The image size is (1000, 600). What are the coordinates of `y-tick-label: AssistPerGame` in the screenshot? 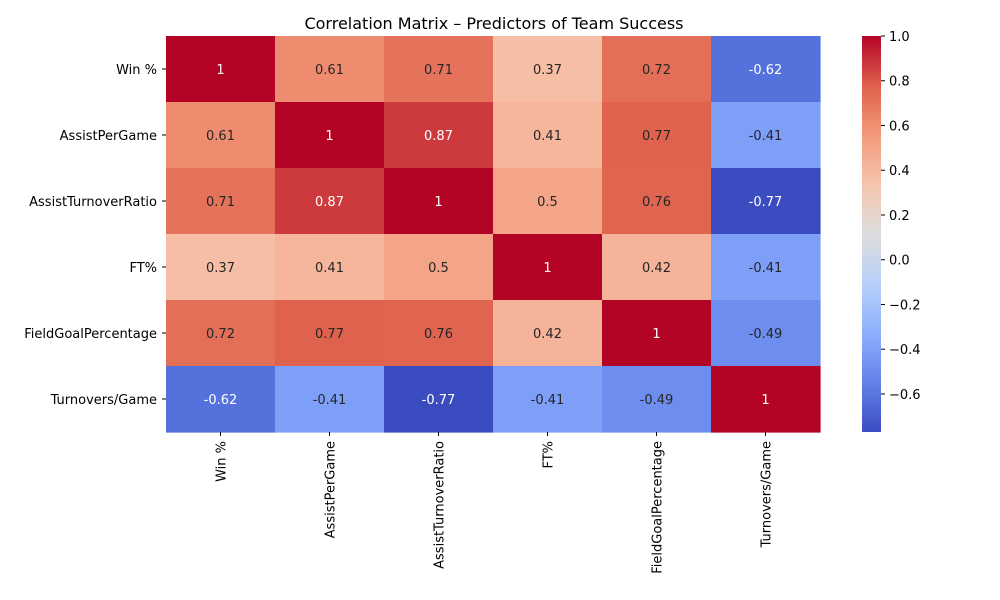 It's located at (108, 136).